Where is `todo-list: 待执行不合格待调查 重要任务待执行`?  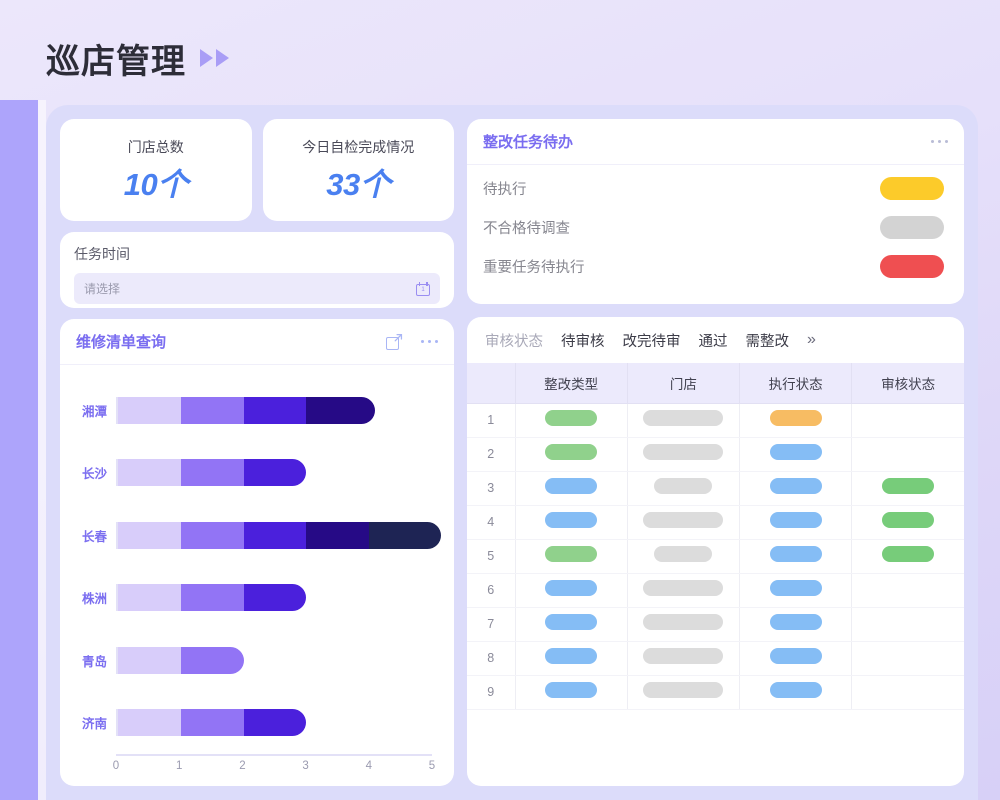
todo-list: 待执行不合格待调查 重要任务待执行 is located at coordinates (715, 234).